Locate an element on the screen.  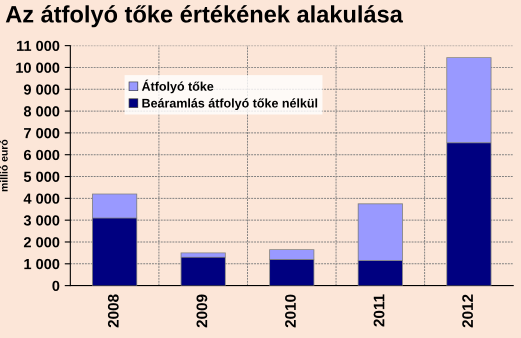
y-tick-label: 3 000 is located at coordinates (42, 220).